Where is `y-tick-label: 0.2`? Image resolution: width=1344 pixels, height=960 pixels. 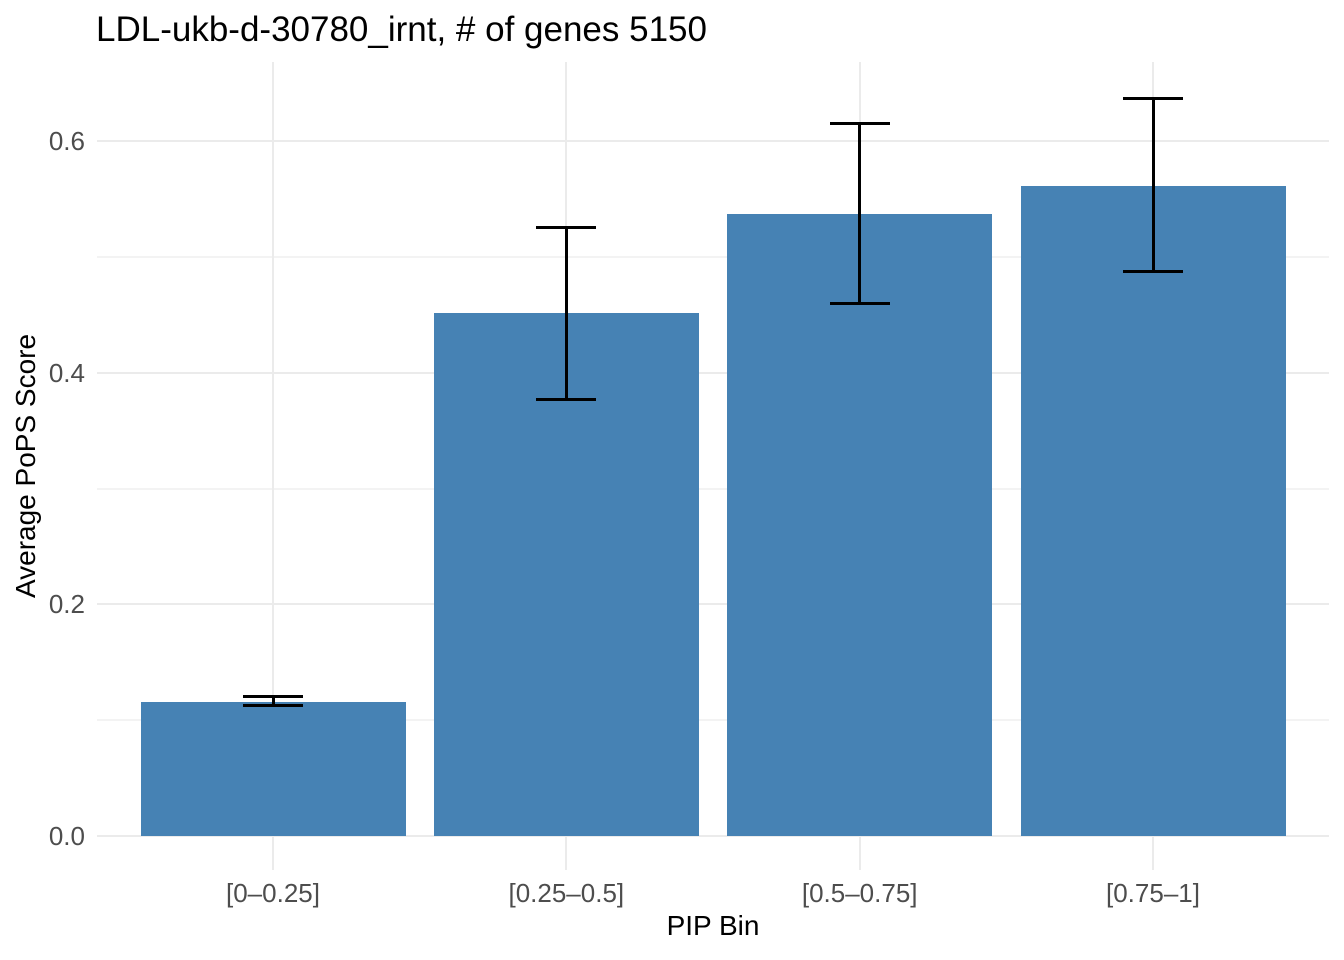 y-tick-label: 0.2 is located at coordinates (66, 604).